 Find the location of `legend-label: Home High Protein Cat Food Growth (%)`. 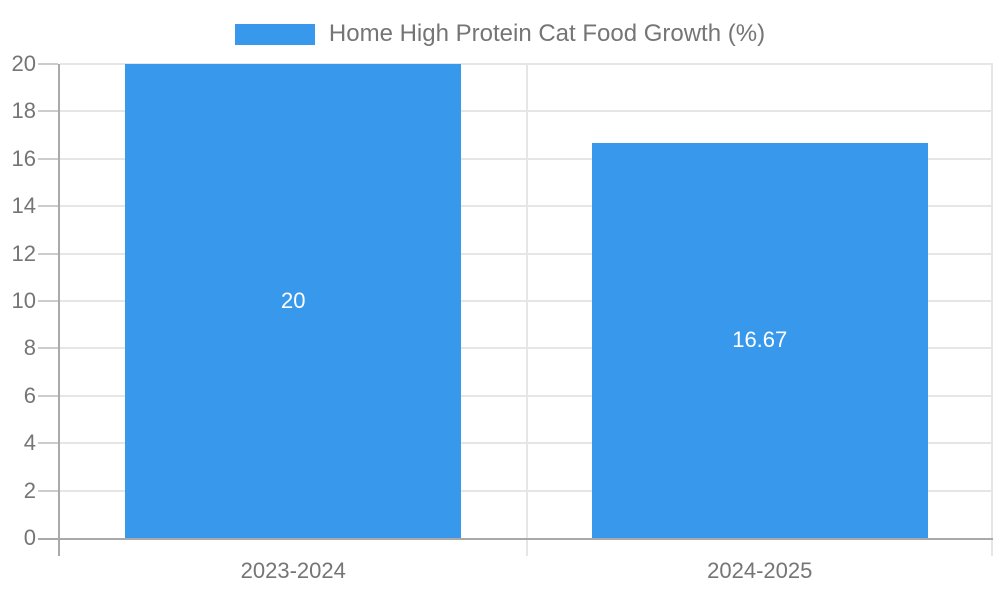

legend-label: Home High Protein Cat Food Growth (%) is located at coordinates (547, 33).